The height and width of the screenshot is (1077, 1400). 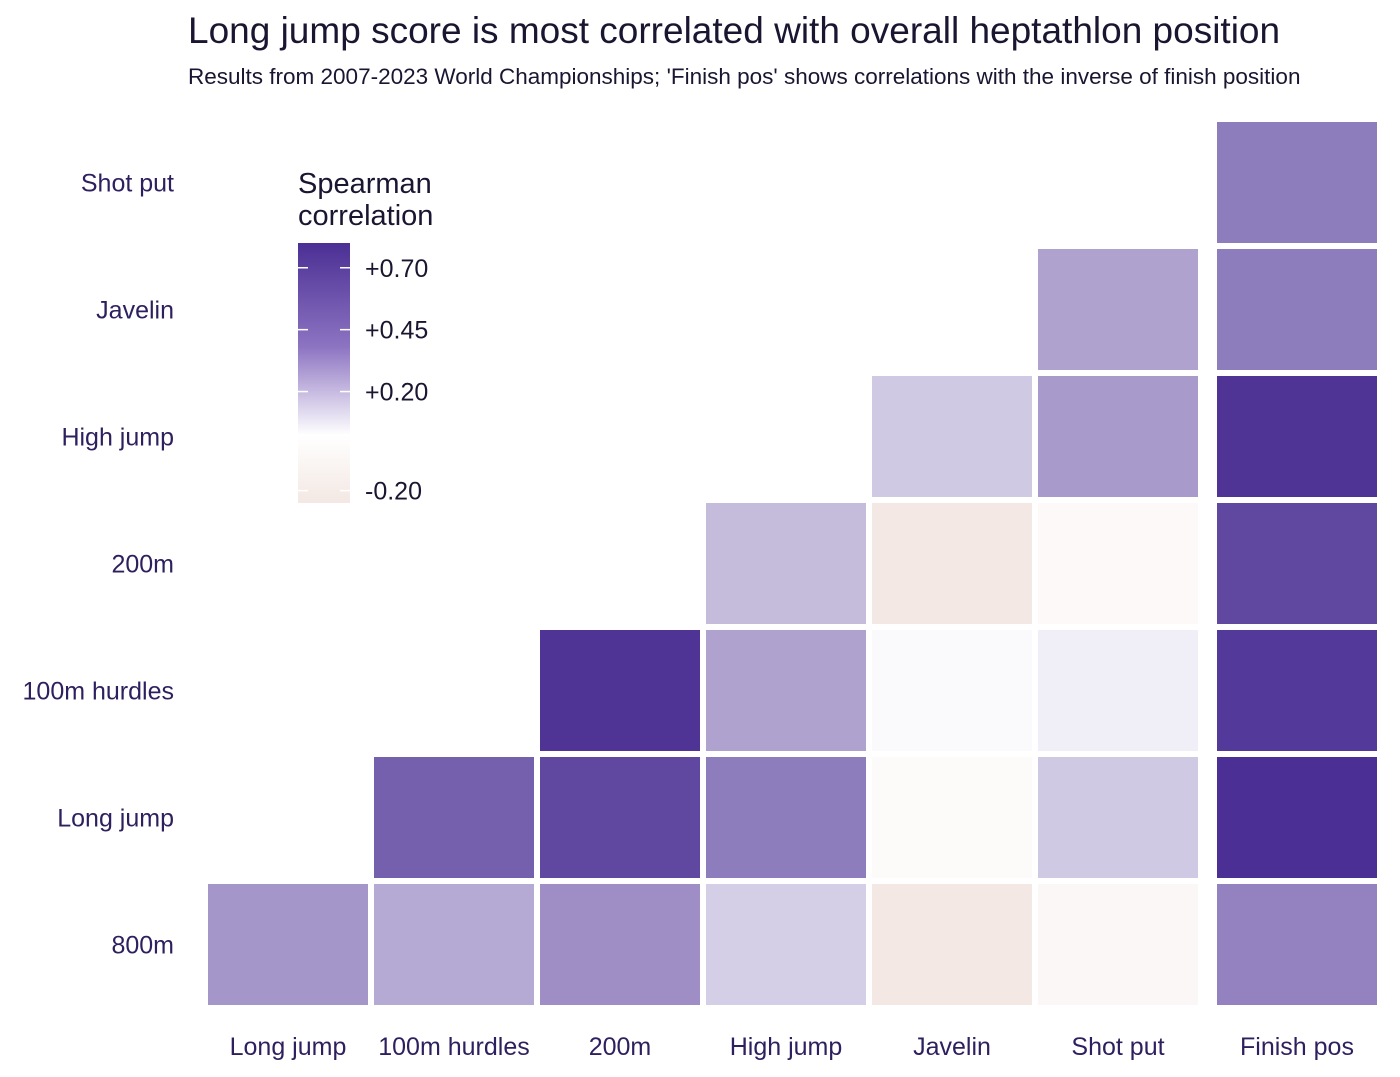 I want to click on x-label-3: High jump, so click(x=786, y=1047).